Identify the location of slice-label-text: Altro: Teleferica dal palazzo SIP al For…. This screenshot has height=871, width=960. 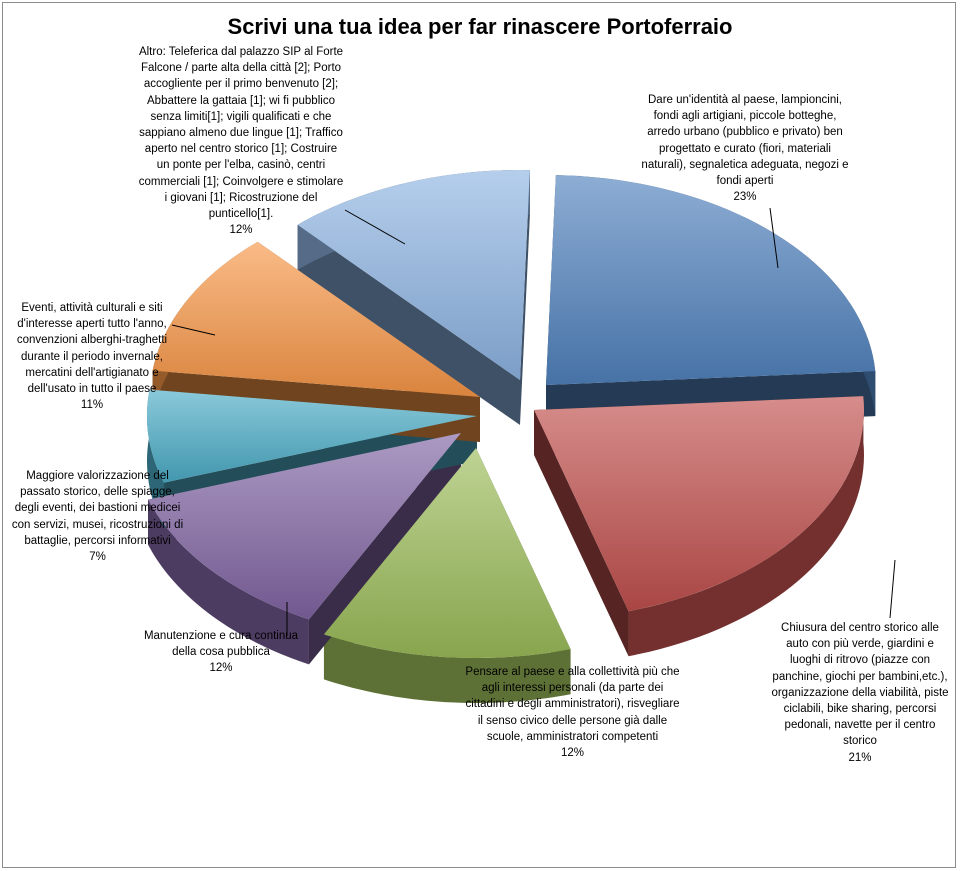
(241, 133).